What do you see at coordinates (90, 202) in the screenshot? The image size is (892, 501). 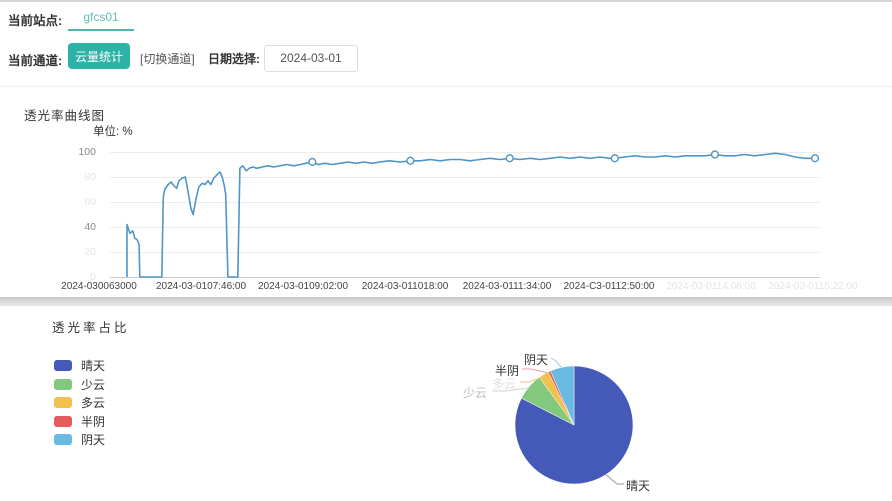 I see `y-tick-label: 60` at bounding box center [90, 202].